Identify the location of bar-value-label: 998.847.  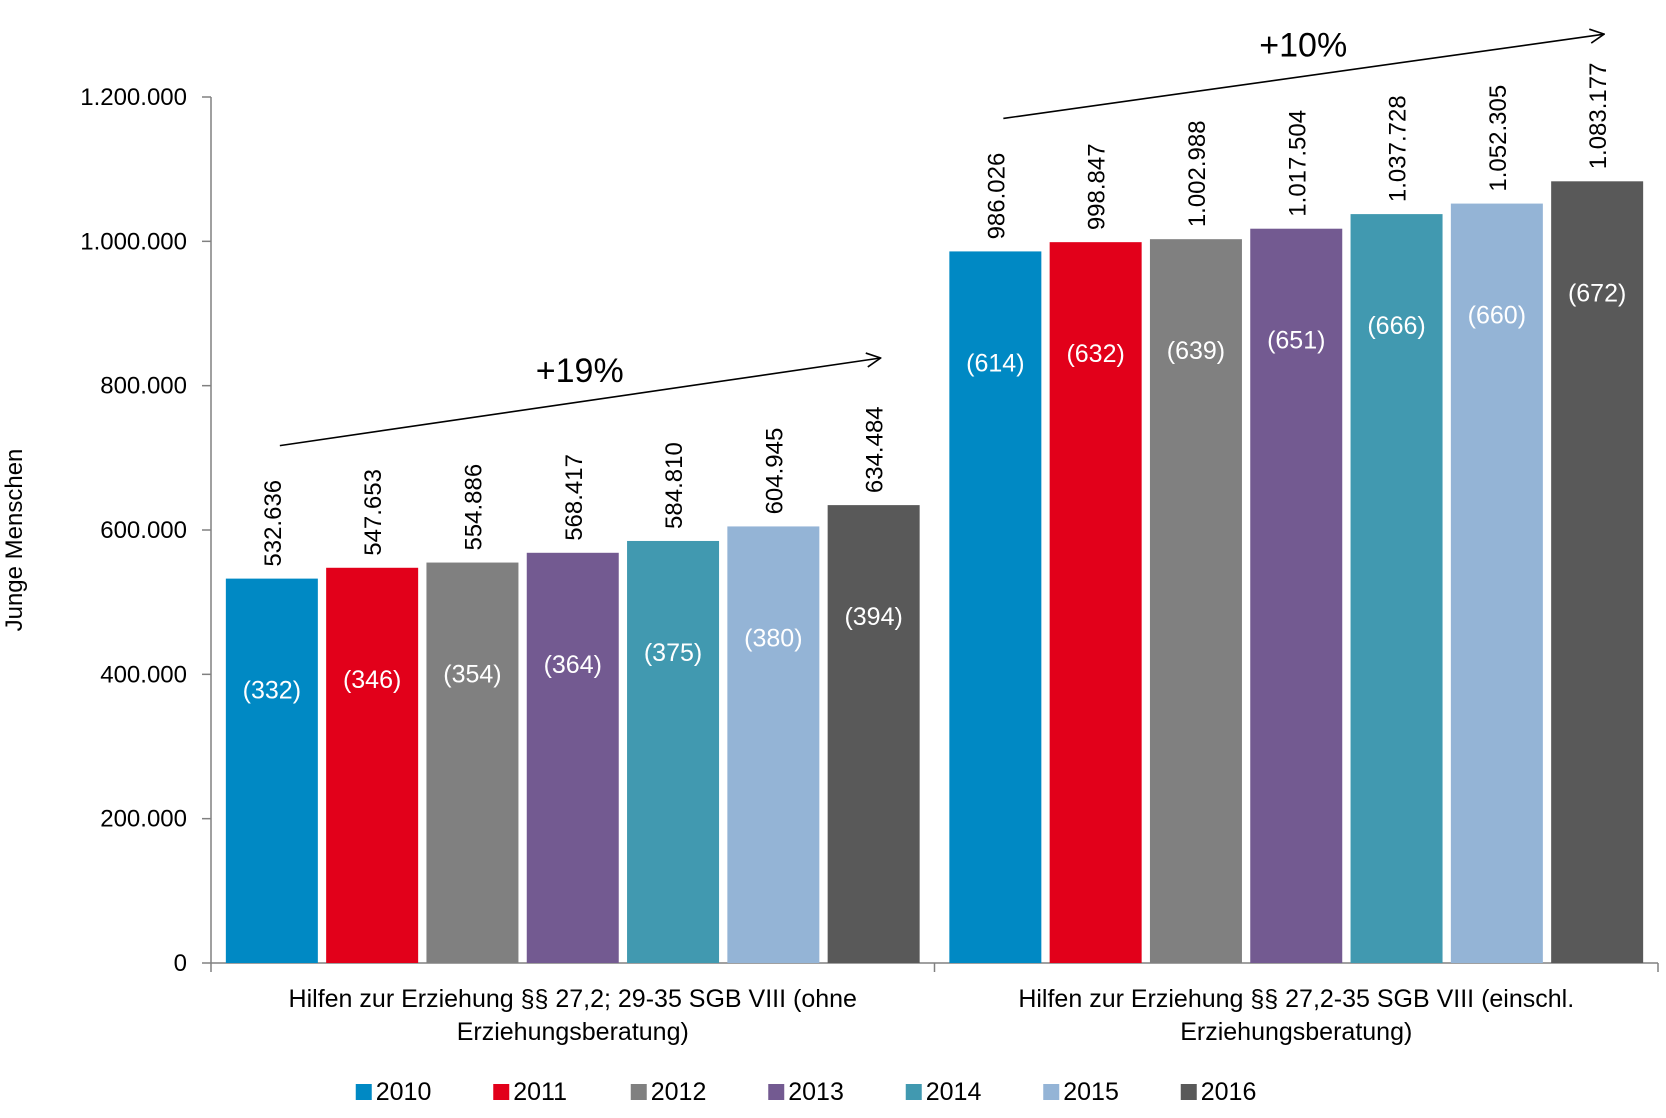
(1097, 186).